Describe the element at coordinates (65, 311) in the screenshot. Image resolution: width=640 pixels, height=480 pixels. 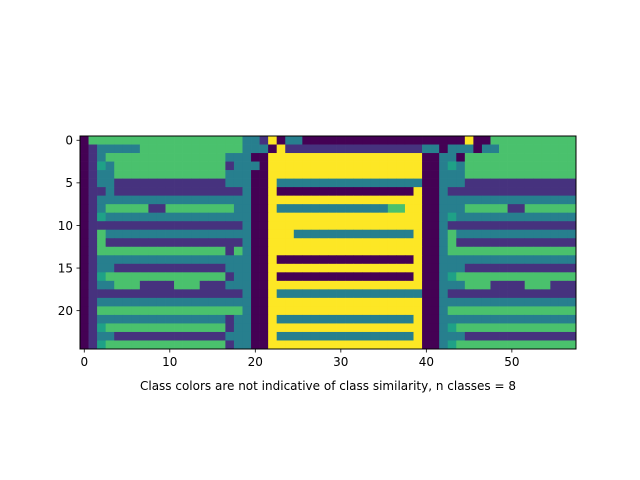
I see `y-tick-label: 20` at that location.